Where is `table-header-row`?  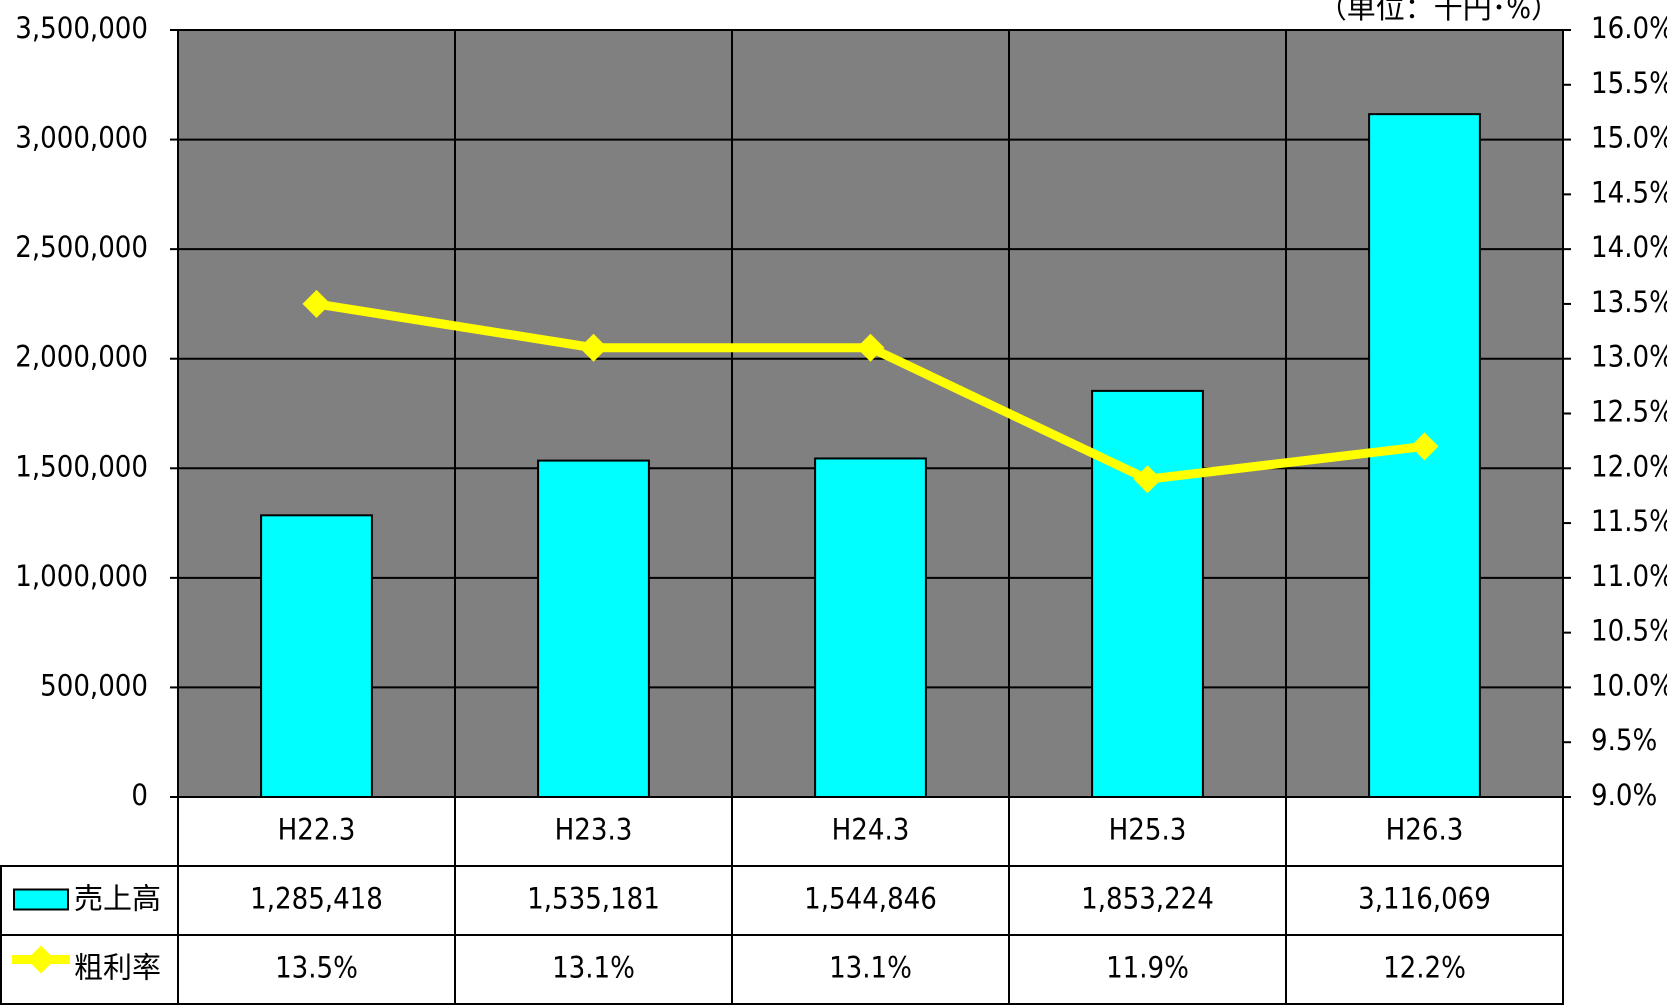 table-header-row is located at coordinates (870, 831).